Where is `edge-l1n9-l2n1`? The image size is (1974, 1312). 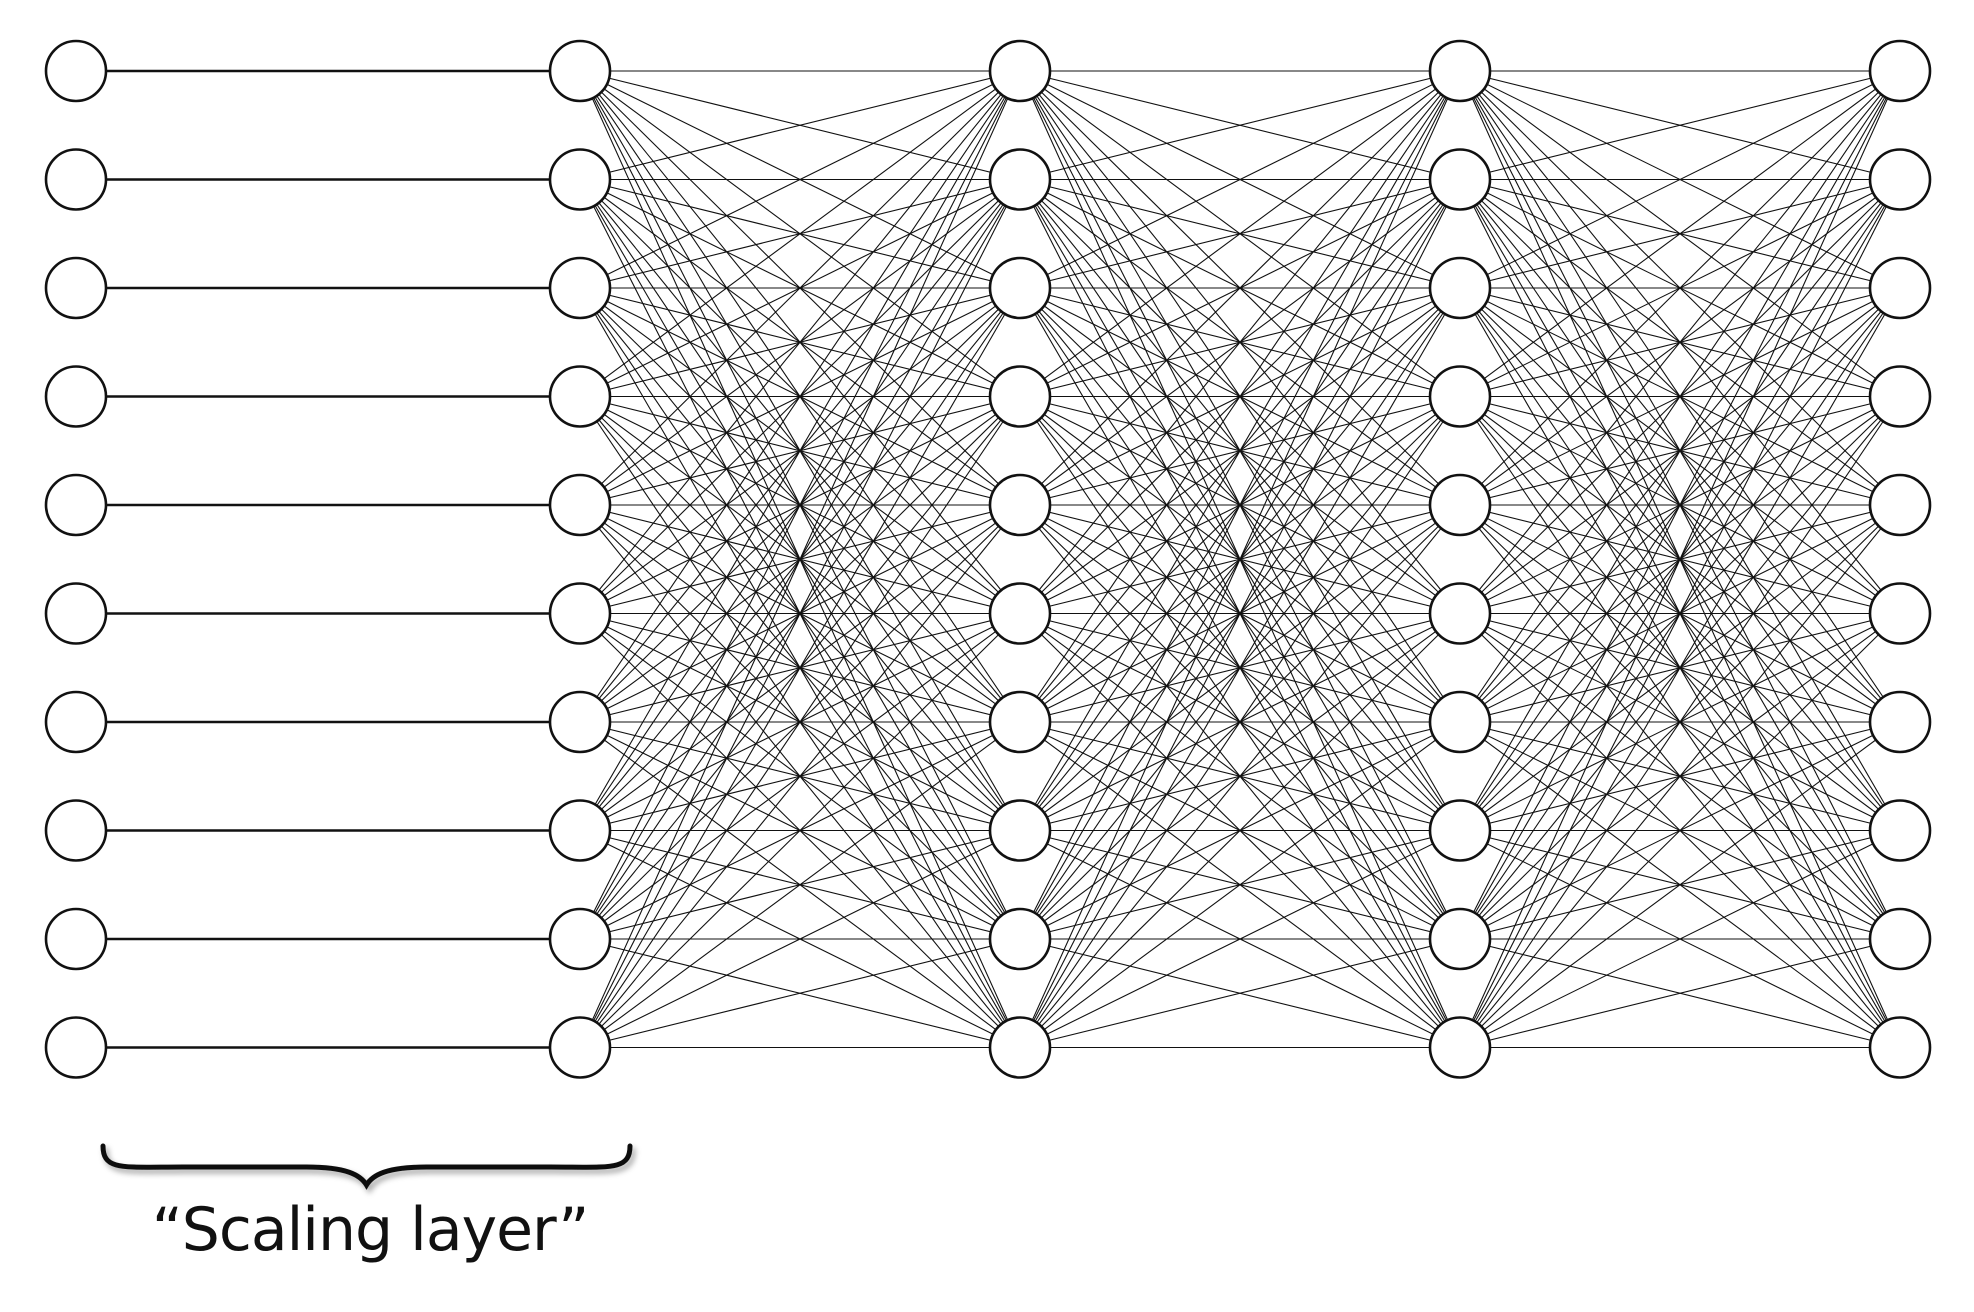 edge-l1n9-l2n1 is located at coordinates (800, 613).